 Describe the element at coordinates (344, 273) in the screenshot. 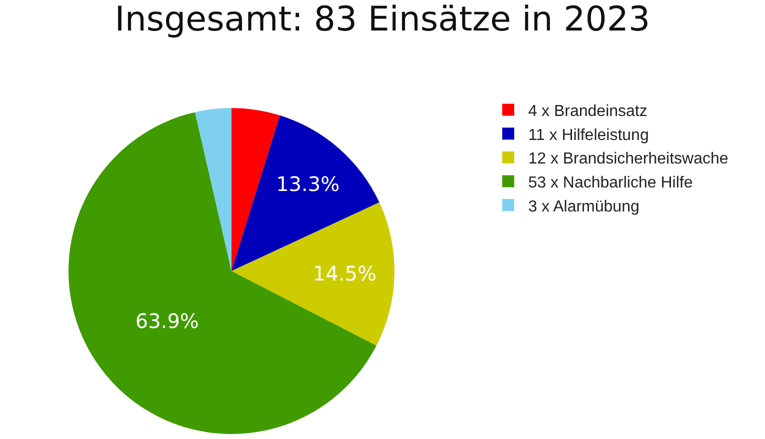

I see `data-label: 14.5%` at that location.